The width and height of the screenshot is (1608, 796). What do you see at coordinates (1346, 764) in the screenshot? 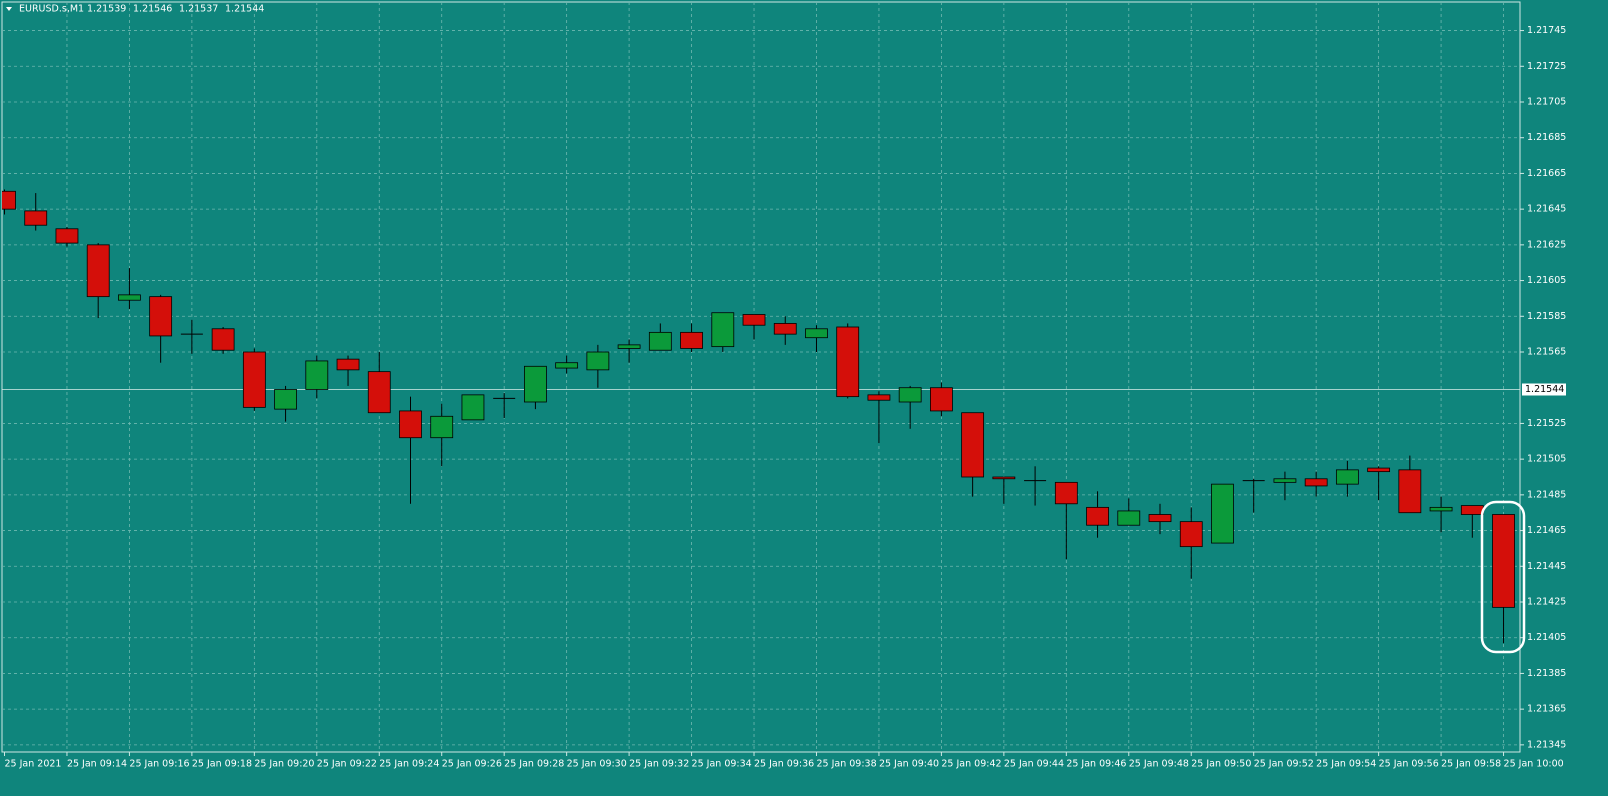
I see `x-tick-label: 25 Jan 09:54` at bounding box center [1346, 764].